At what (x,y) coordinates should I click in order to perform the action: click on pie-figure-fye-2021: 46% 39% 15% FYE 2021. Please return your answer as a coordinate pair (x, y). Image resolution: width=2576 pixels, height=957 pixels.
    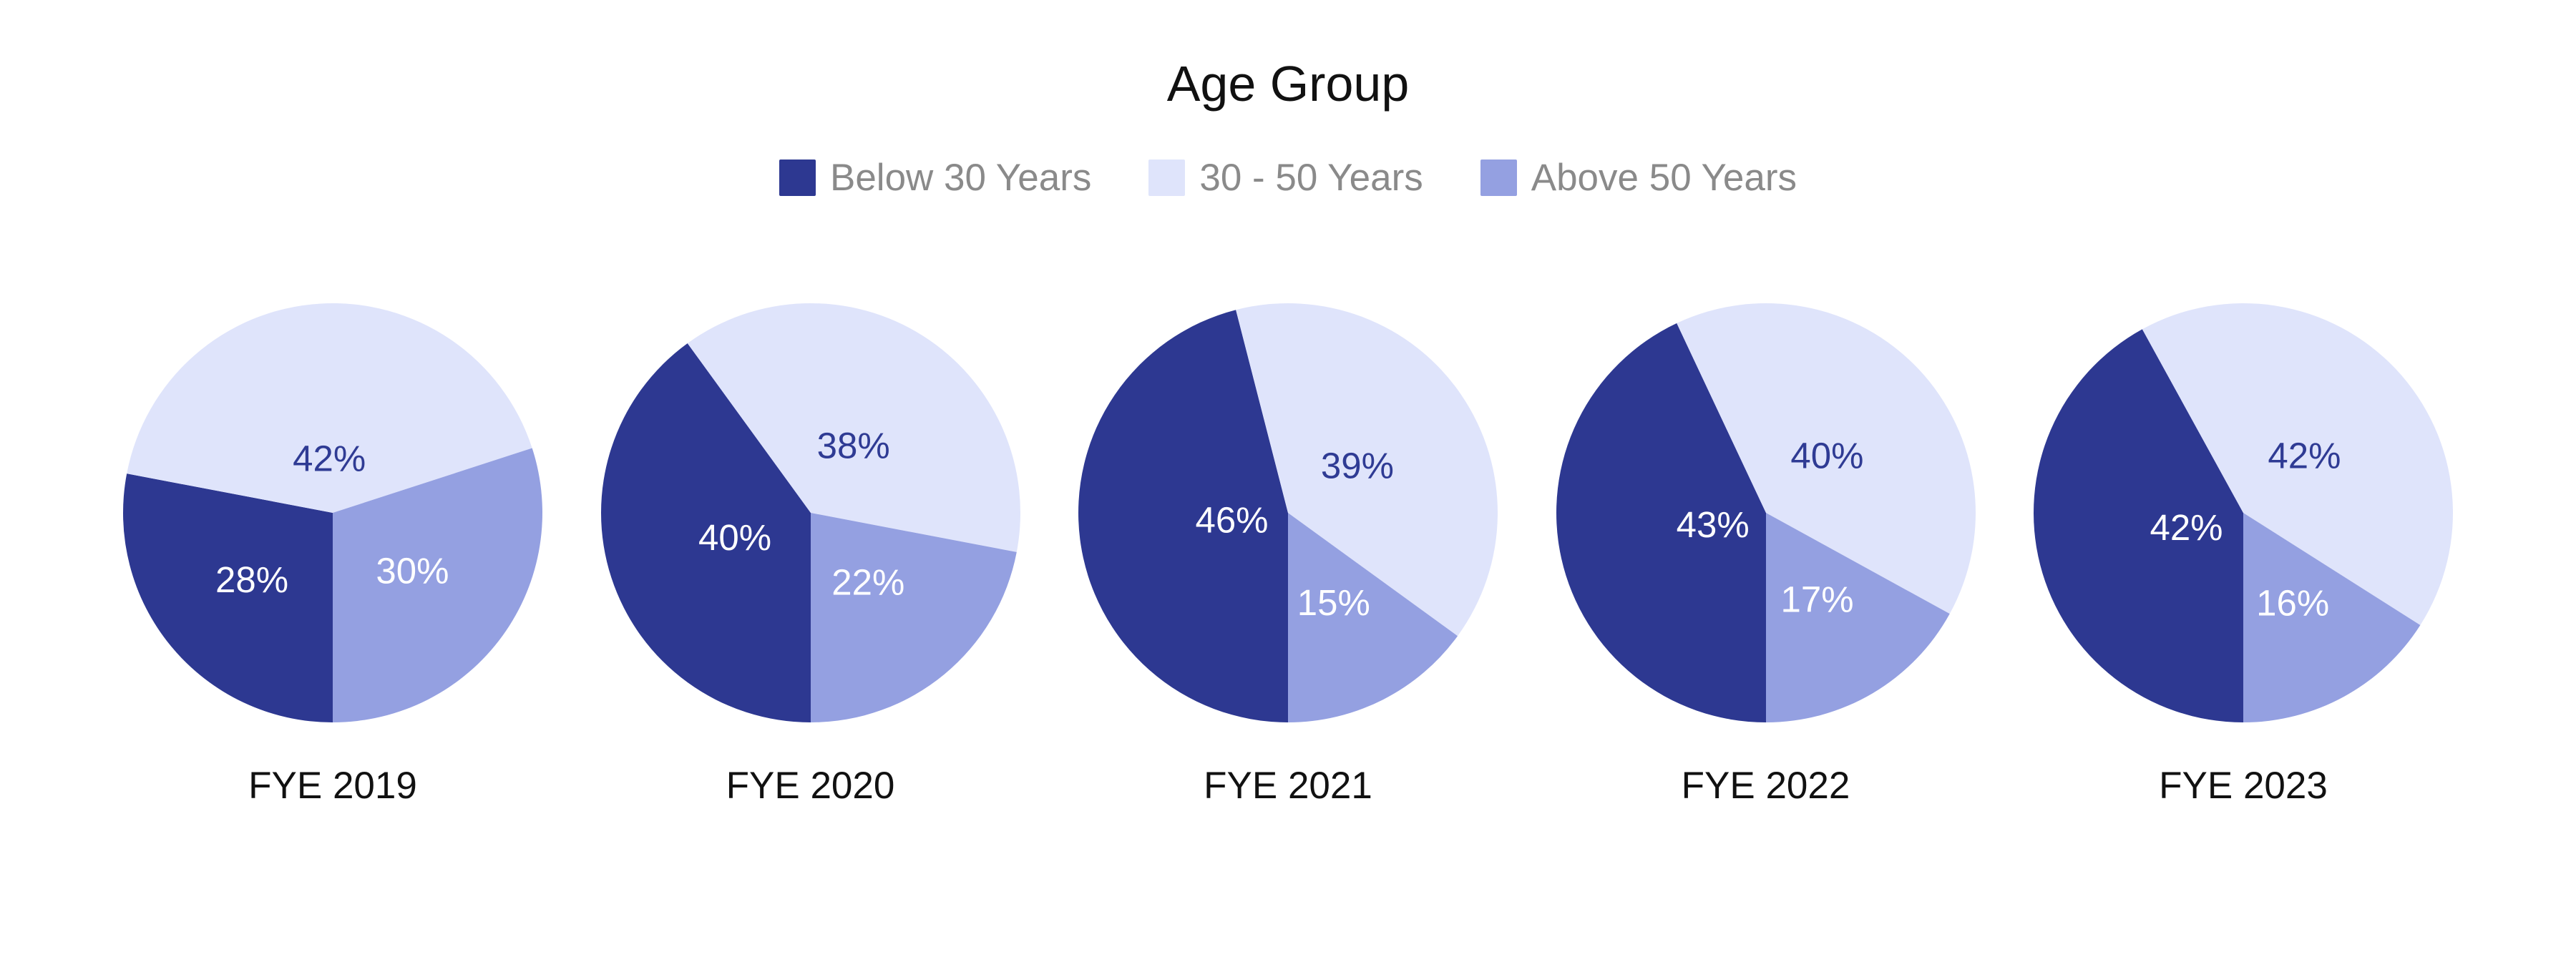
    Looking at the image, I should click on (1288, 551).